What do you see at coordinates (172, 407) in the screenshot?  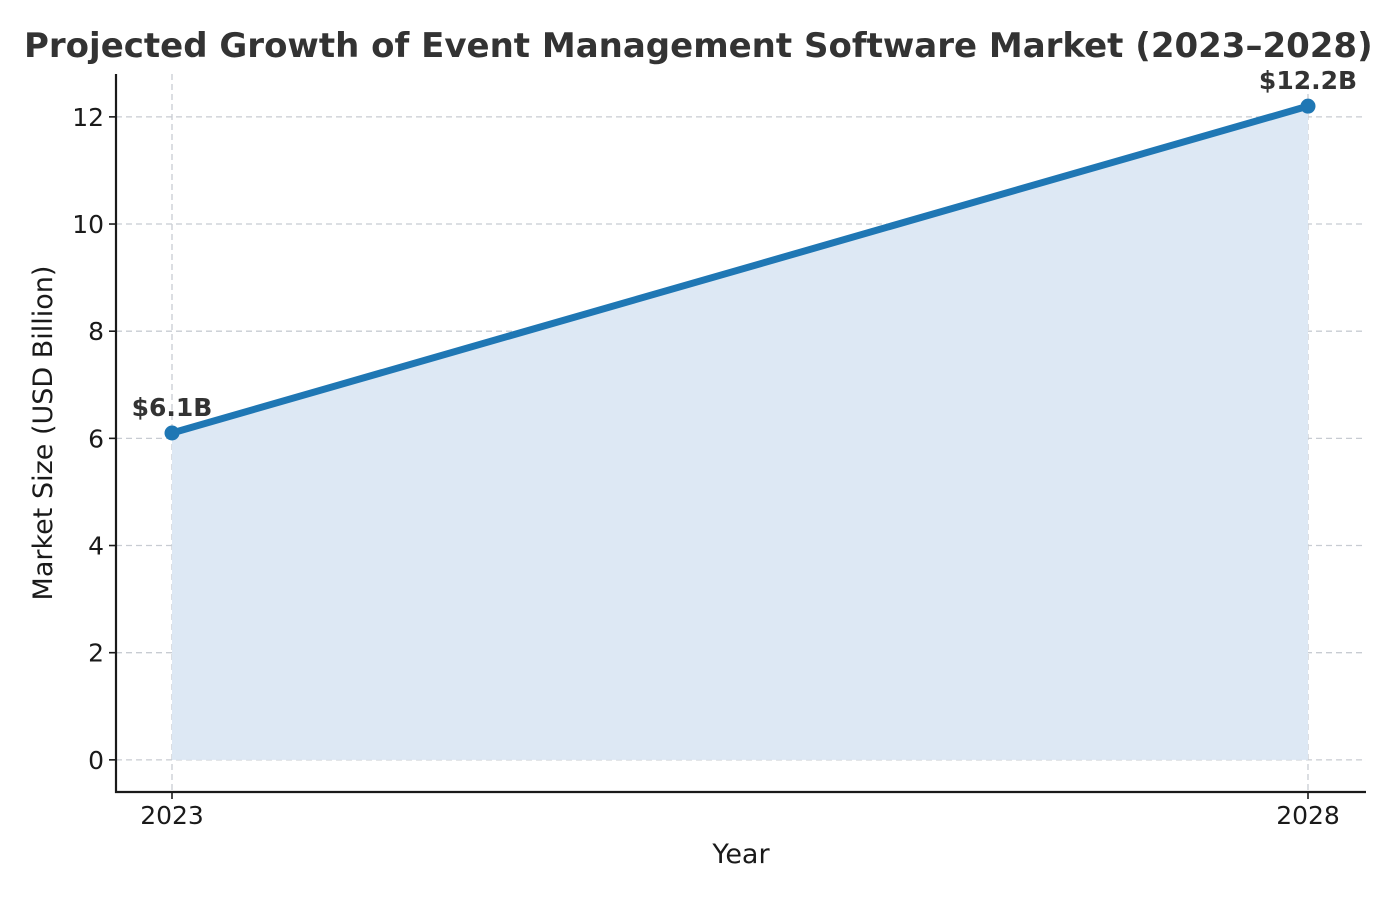 I see `data-point-label: $6.1B` at bounding box center [172, 407].